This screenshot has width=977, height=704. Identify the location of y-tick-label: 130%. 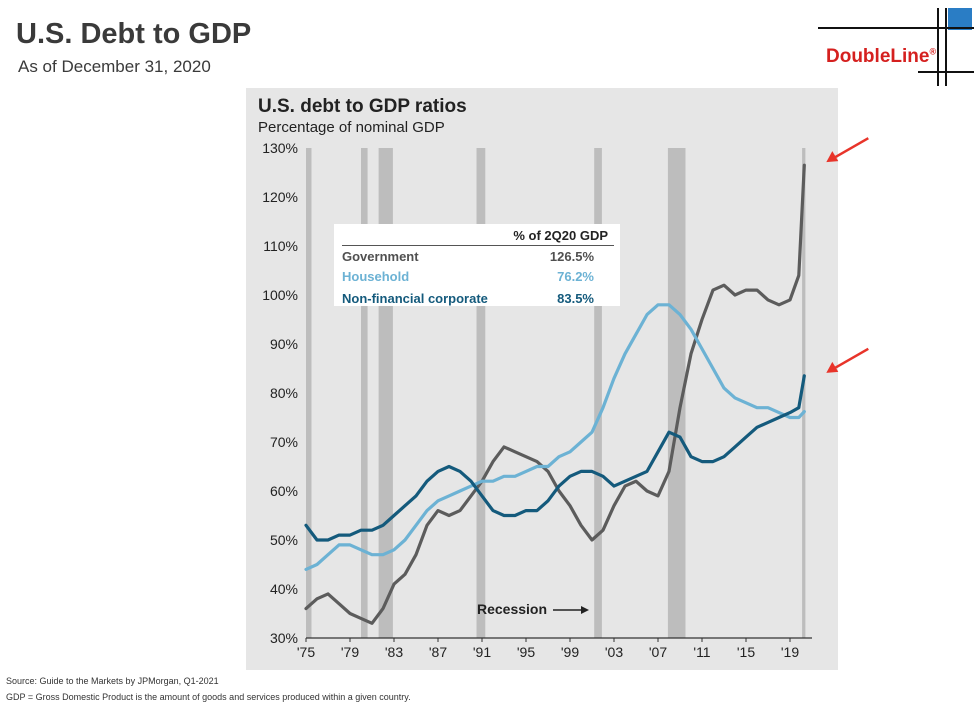
(280, 148).